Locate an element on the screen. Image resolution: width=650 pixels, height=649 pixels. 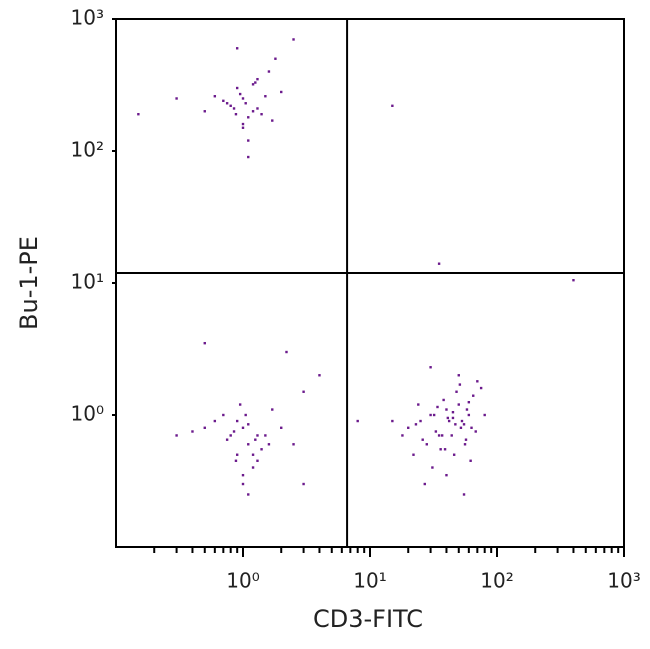
y-tick-label: 10³ is located at coordinates (87, 18).